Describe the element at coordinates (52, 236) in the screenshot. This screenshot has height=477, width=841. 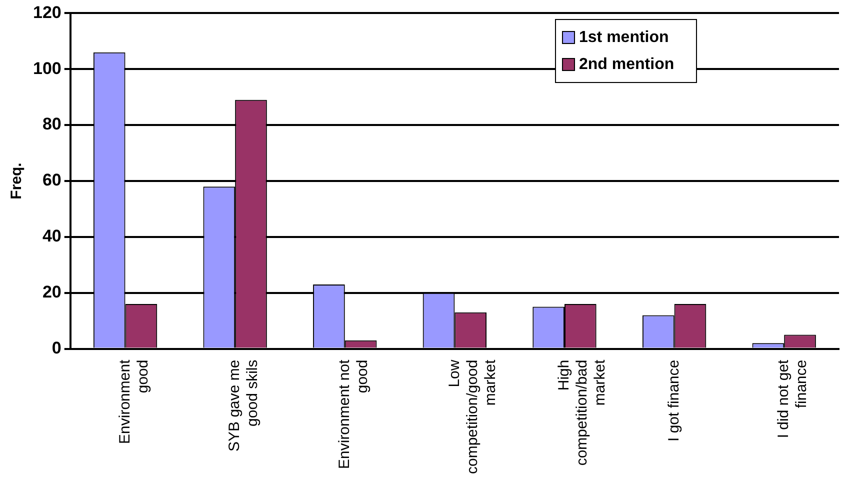
I see `y-tick-label: 40` at that location.